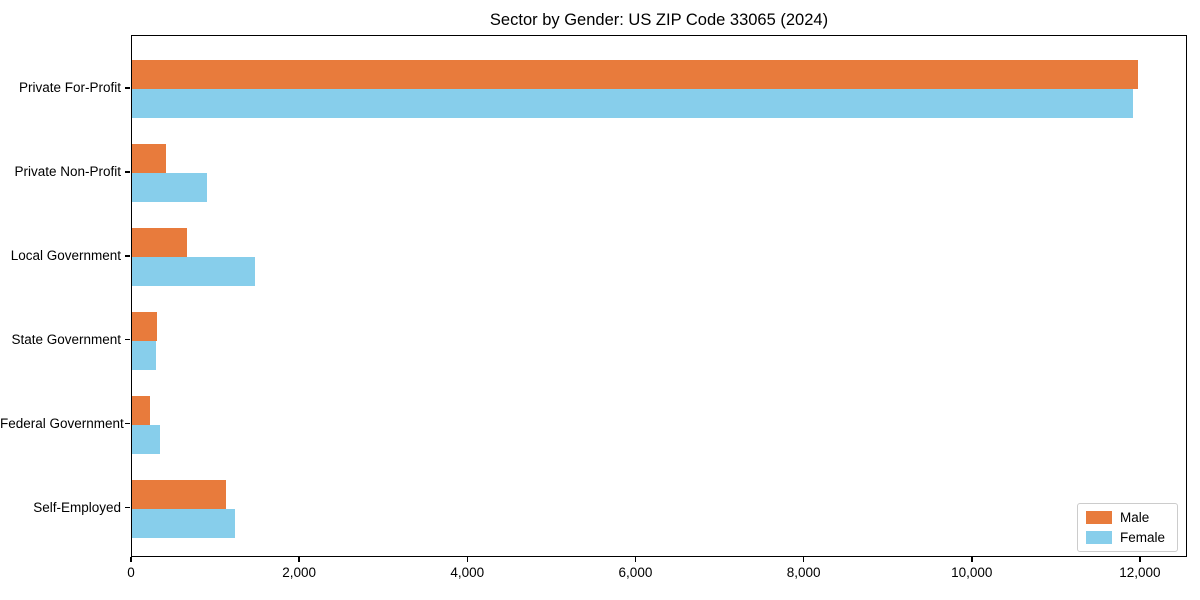 The height and width of the screenshot is (600, 1200). What do you see at coordinates (467, 572) in the screenshot?
I see `x-tick-label: 4,000` at bounding box center [467, 572].